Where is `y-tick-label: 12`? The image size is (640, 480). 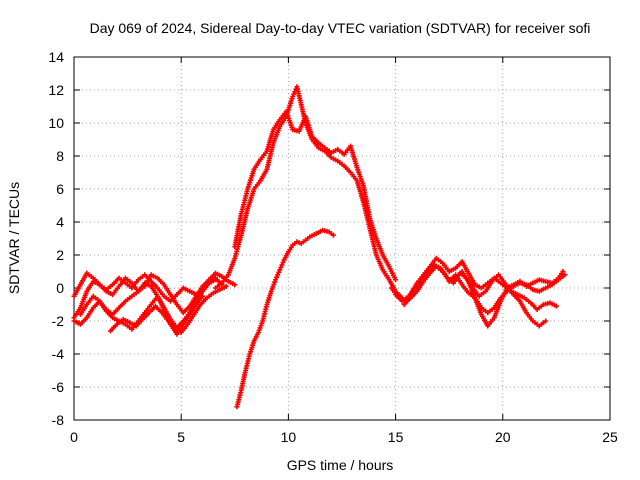 y-tick-label: 12 is located at coordinates (56, 90).